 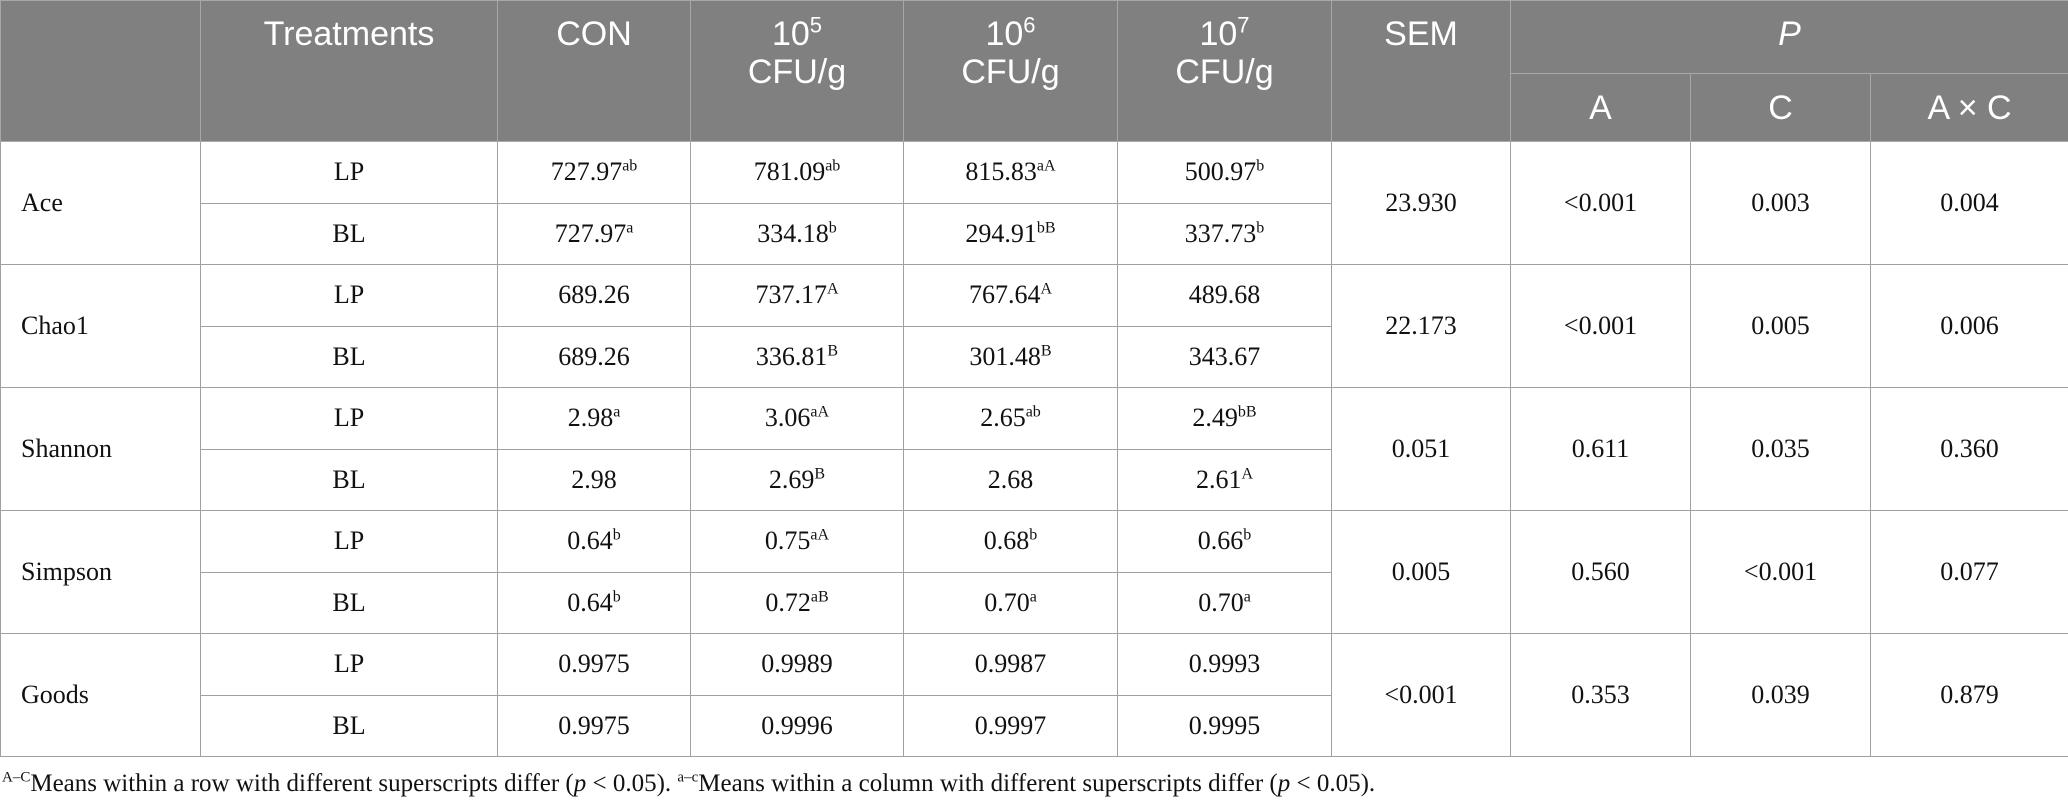 I want to click on header-cell: 106 CFU/g, so click(x=1010, y=71).